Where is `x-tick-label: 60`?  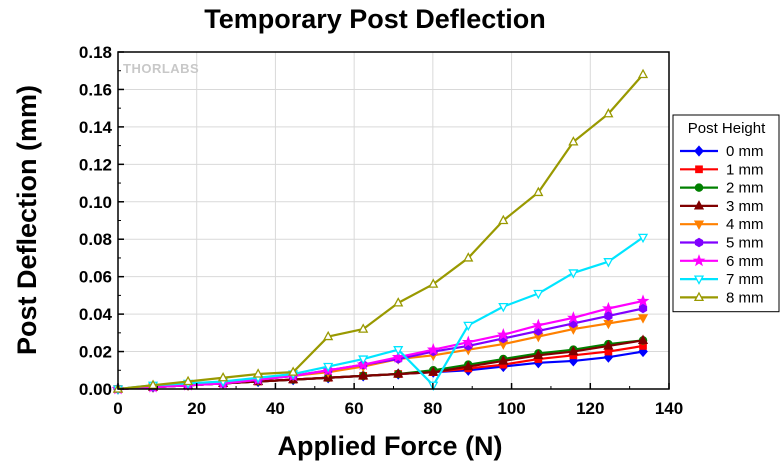 x-tick-label: 60 is located at coordinates (354, 408).